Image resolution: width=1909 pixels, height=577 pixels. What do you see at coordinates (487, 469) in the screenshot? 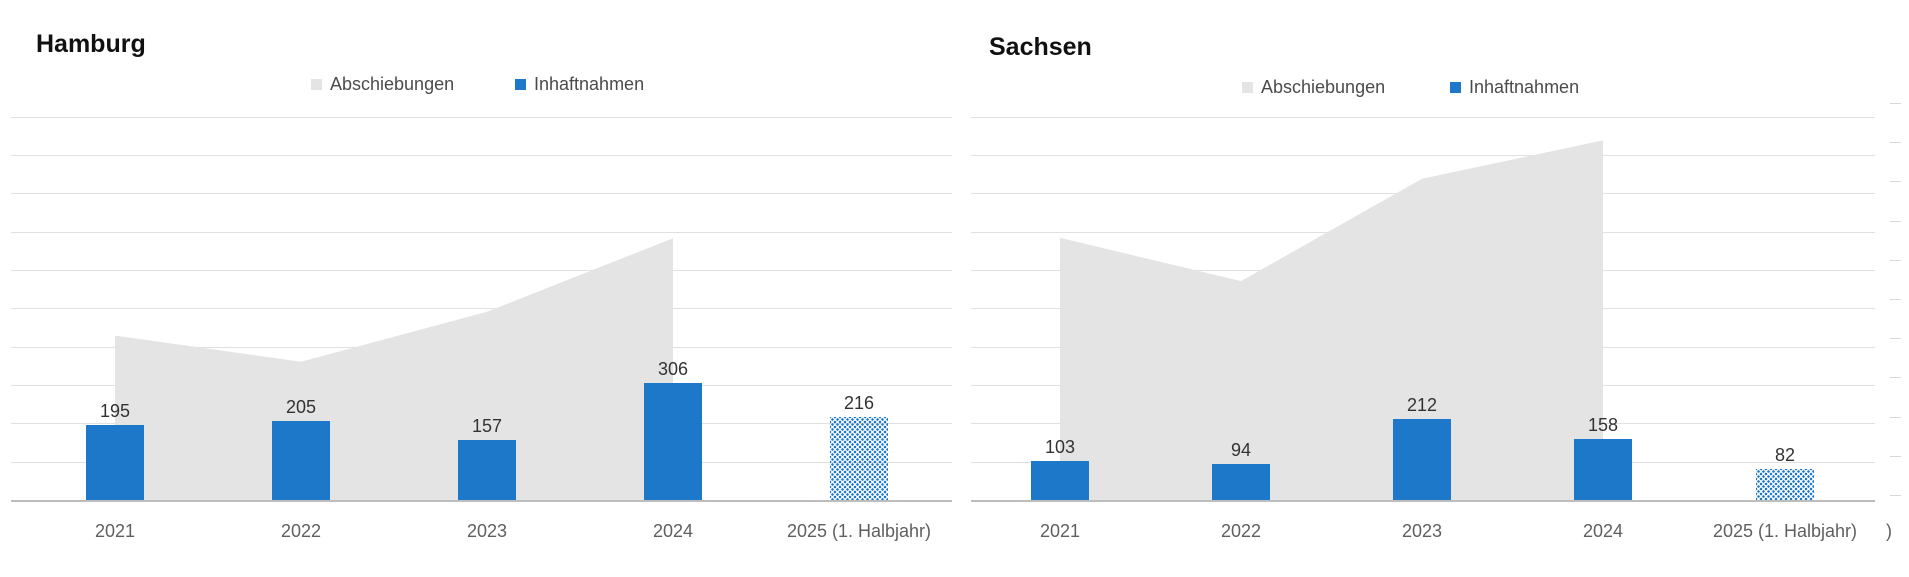
I see `bar-hamburg-2023` at bounding box center [487, 469].